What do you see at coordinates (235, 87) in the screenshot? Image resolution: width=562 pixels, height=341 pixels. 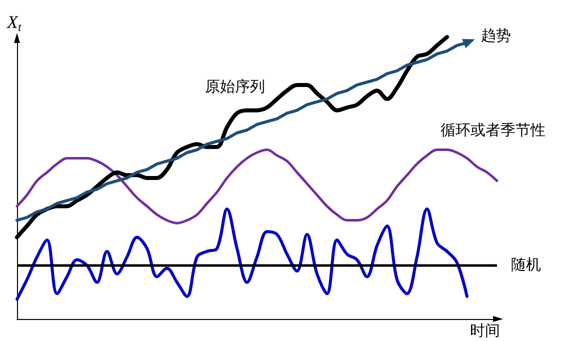 I see `series-label: 原始序列` at bounding box center [235, 87].